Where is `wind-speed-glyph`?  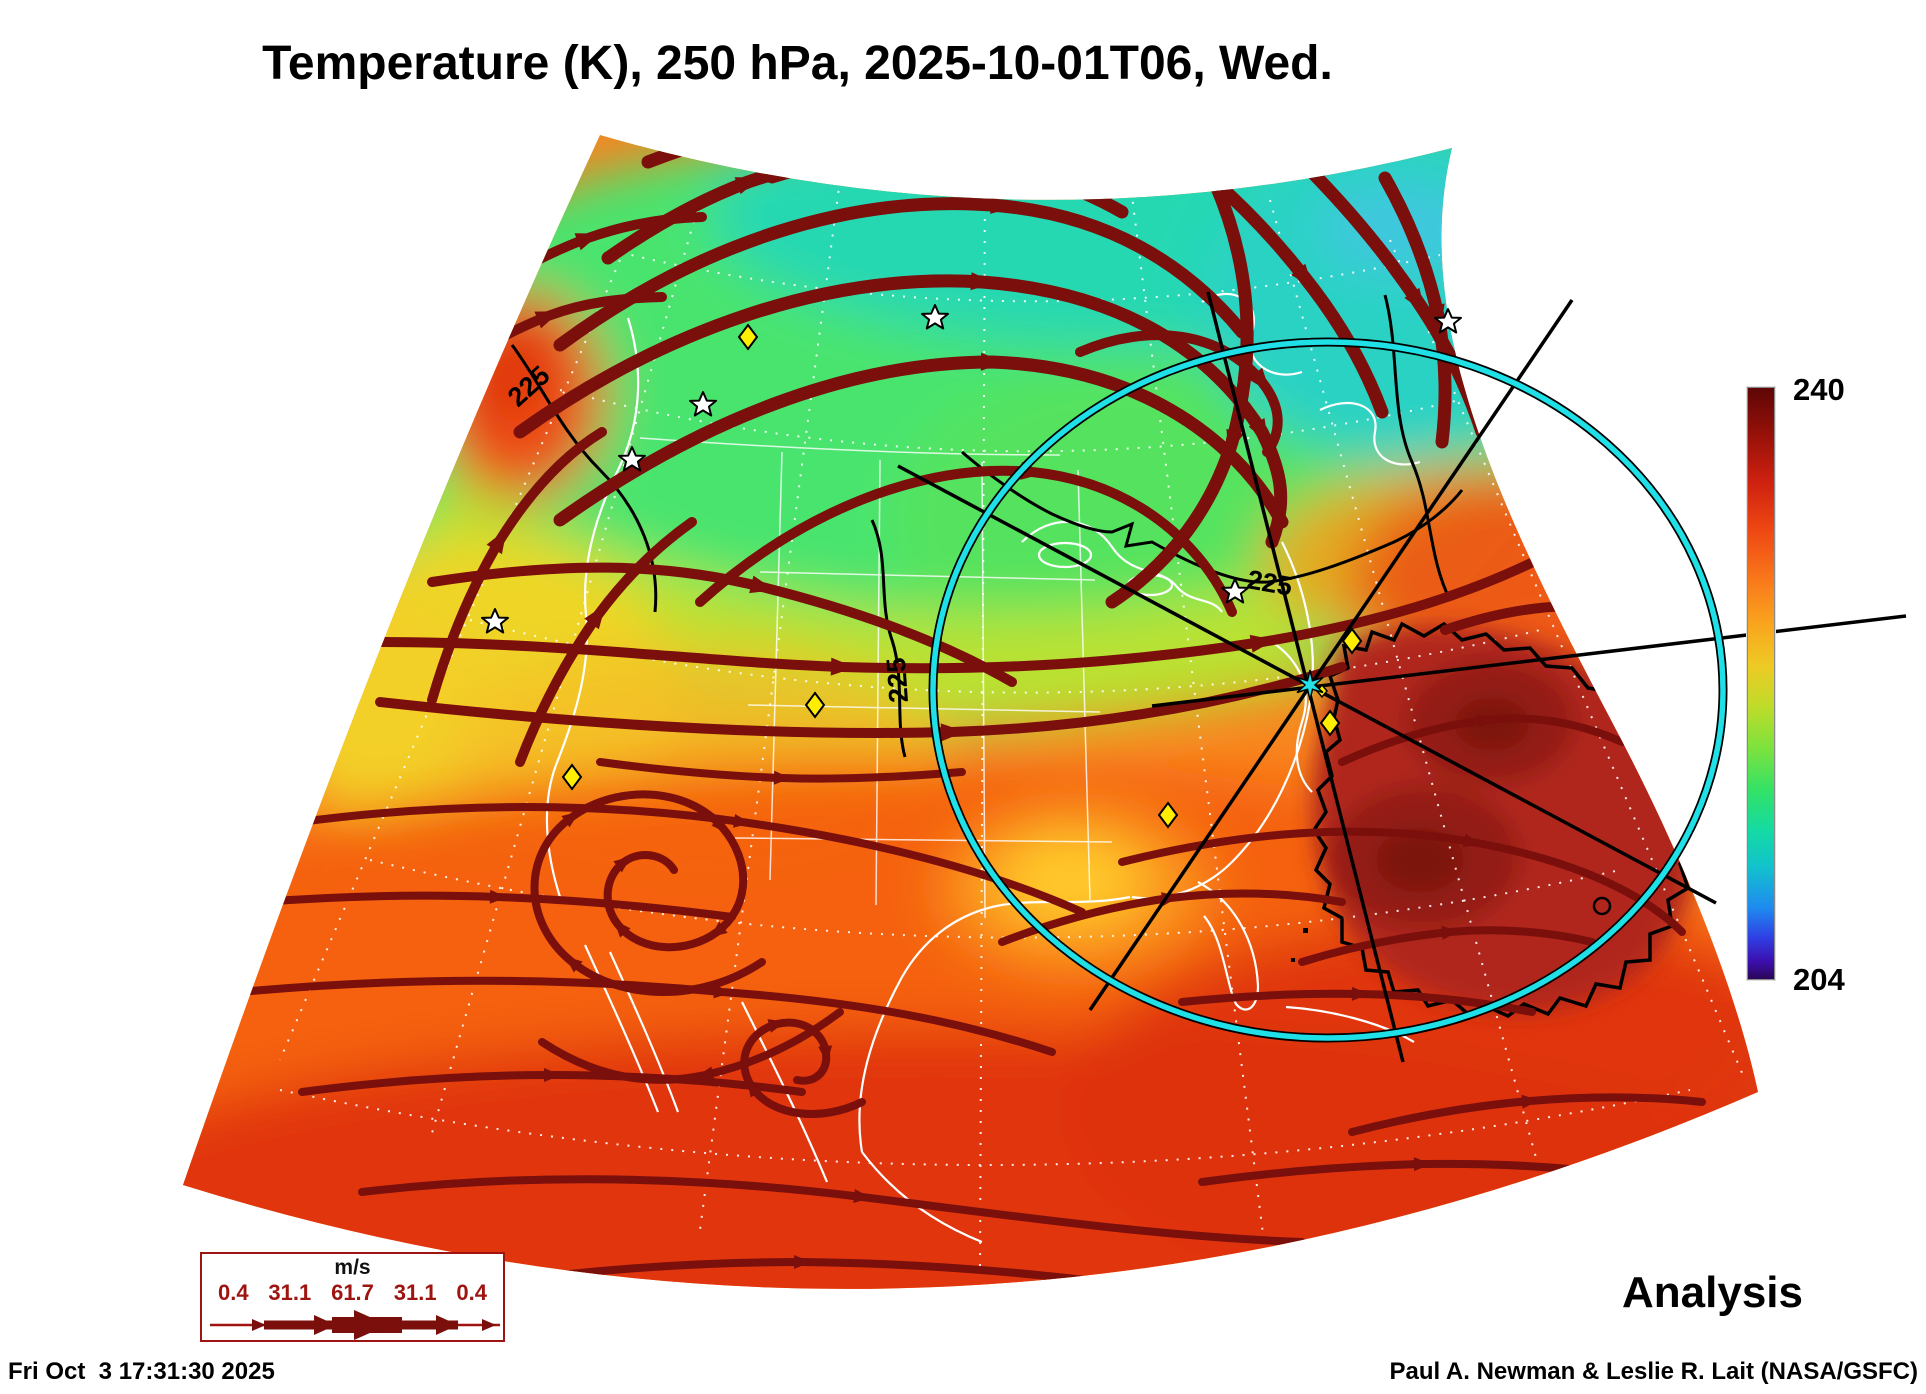 wind-speed-glyph is located at coordinates (355, 1325).